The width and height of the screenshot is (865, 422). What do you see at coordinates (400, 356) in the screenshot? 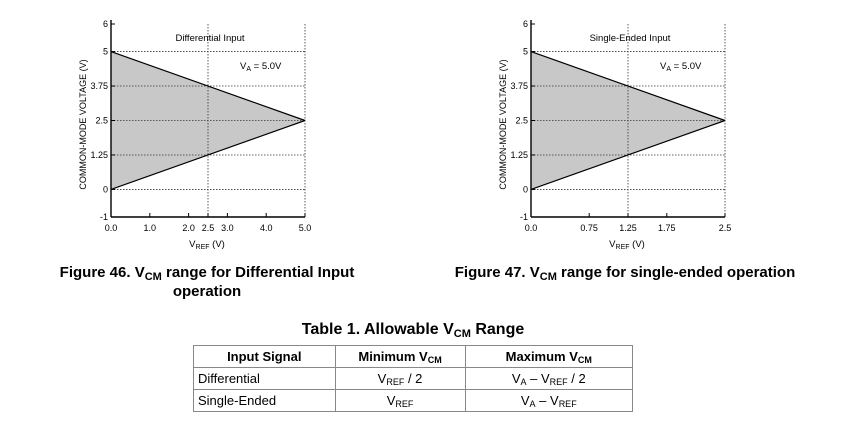
I see `header-minimum-vcm: Minimum VCM` at bounding box center [400, 356].